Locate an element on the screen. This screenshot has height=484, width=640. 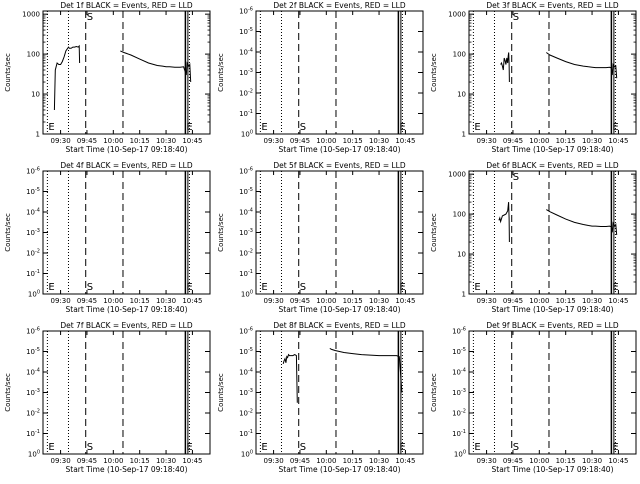
plot-title: Det 6f BLACK = Events, RED = LLD is located at coordinates (552, 165).